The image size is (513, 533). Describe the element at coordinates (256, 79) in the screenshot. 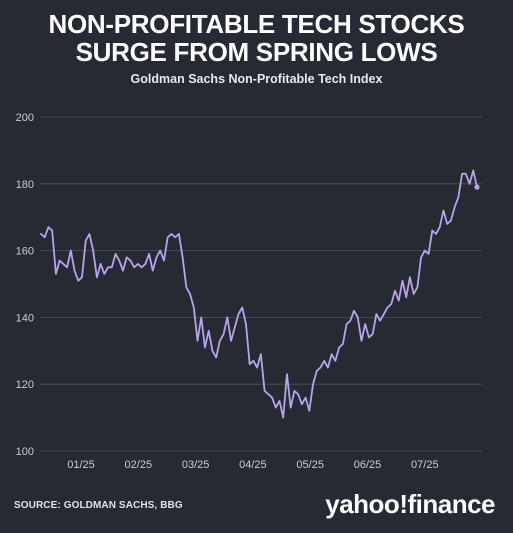

I see `chart-subtitle: Goldman Sachs Non-Profitable Tech Index` at that location.